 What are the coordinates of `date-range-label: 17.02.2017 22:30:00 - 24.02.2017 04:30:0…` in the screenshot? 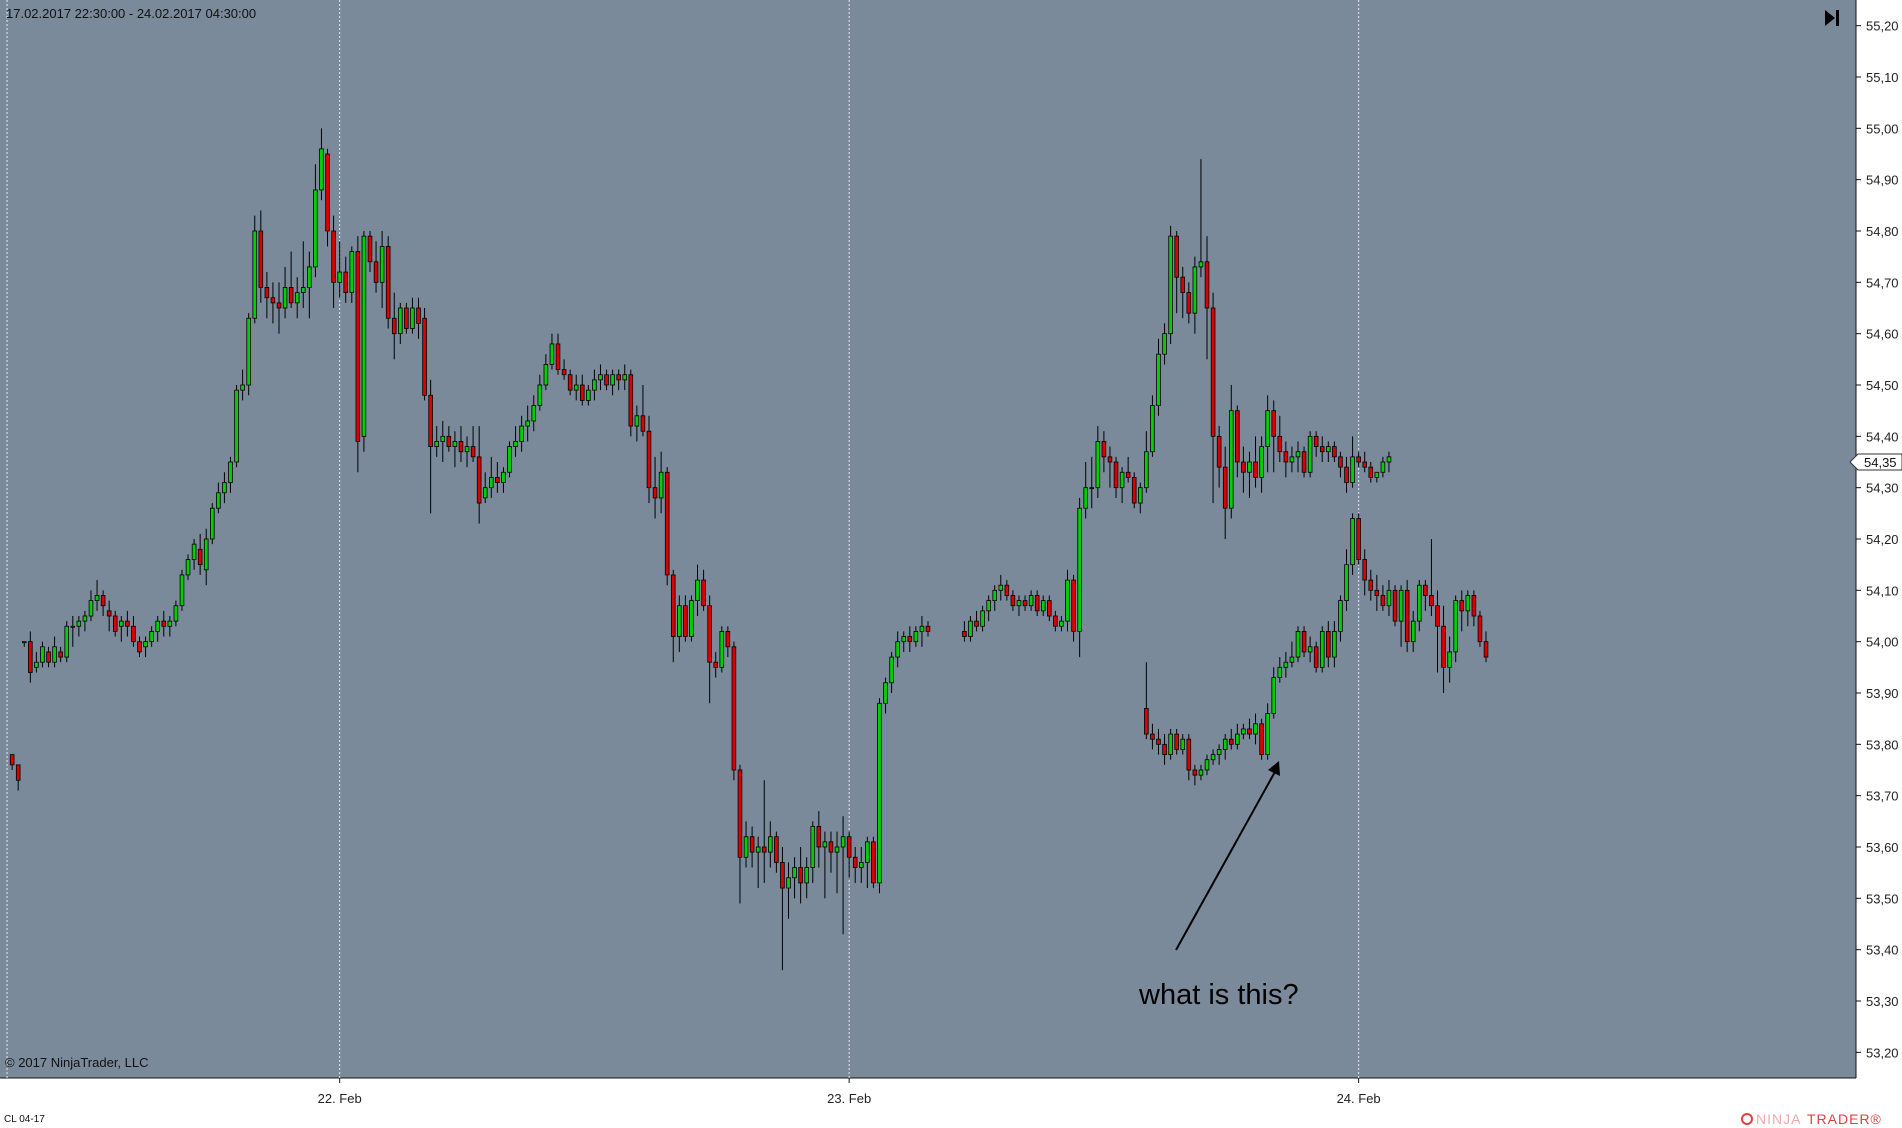 It's located at (131, 13).